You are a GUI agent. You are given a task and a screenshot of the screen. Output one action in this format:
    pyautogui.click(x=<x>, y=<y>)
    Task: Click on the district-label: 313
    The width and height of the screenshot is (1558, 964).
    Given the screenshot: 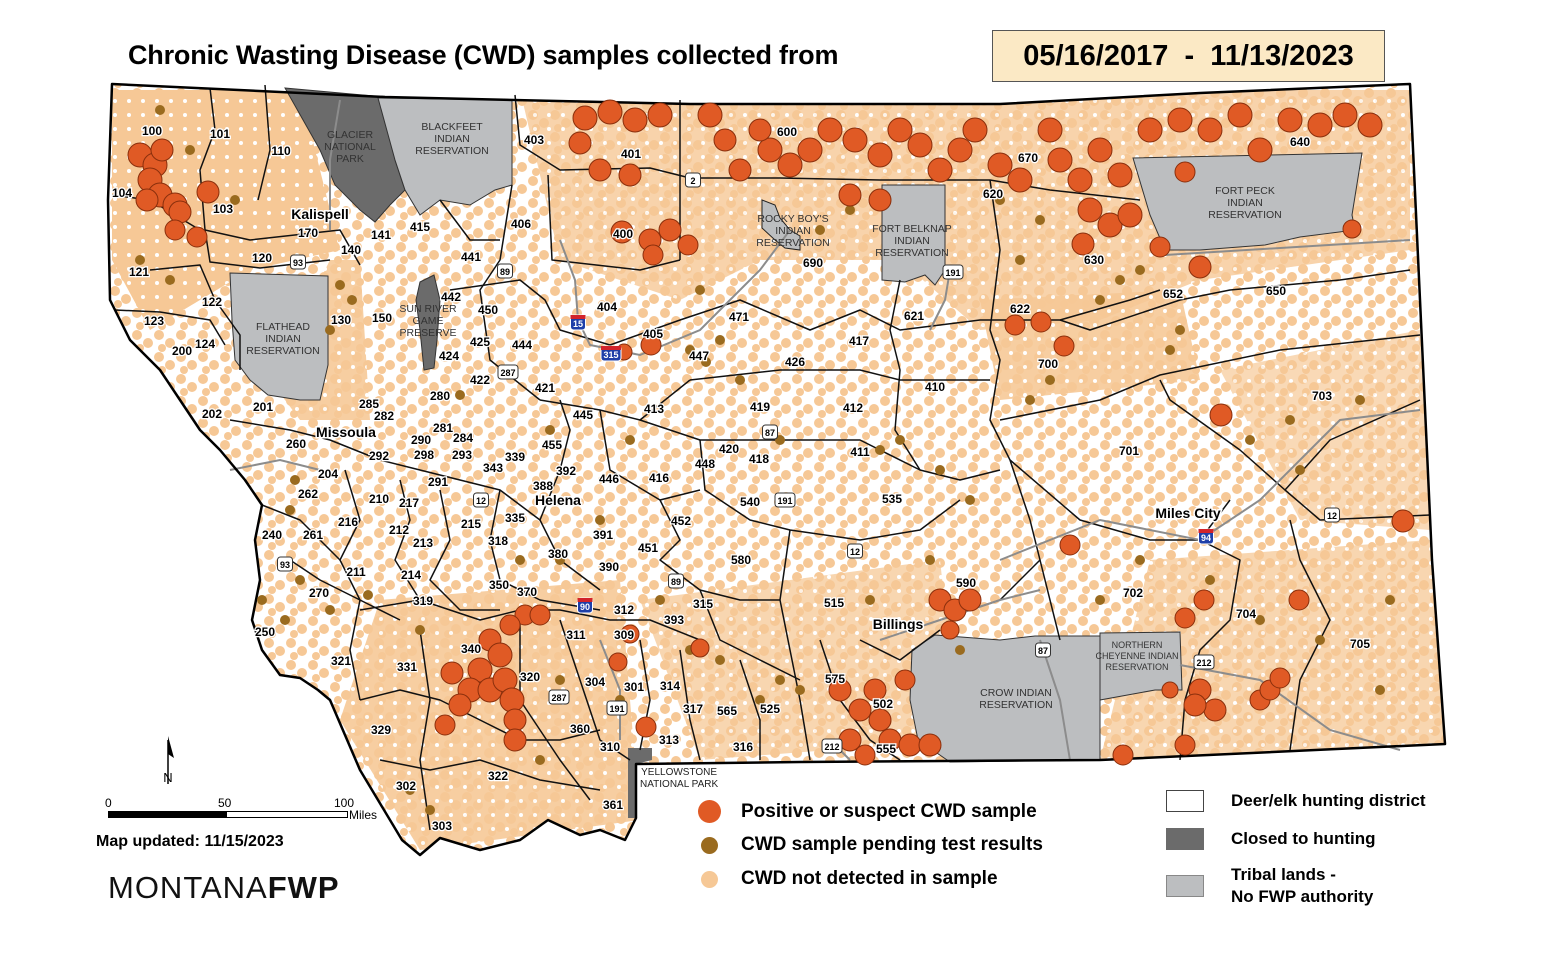 What is the action you would take?
    pyautogui.click(x=669, y=740)
    